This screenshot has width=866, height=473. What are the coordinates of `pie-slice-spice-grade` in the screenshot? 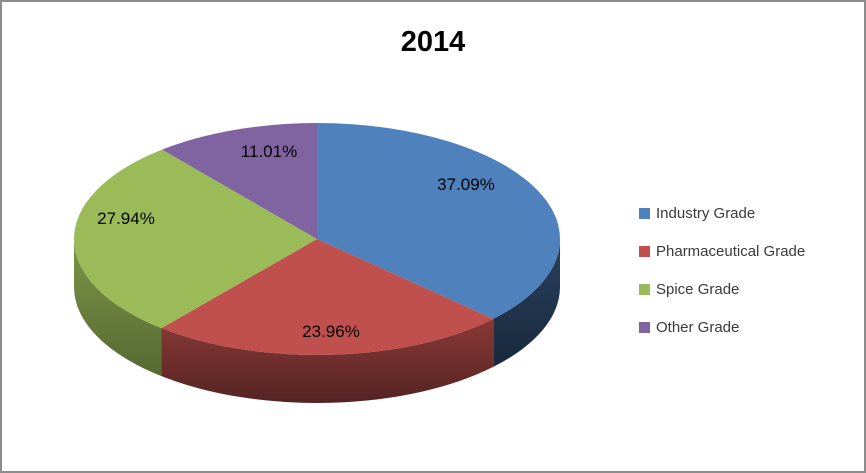 It's located at (195, 239).